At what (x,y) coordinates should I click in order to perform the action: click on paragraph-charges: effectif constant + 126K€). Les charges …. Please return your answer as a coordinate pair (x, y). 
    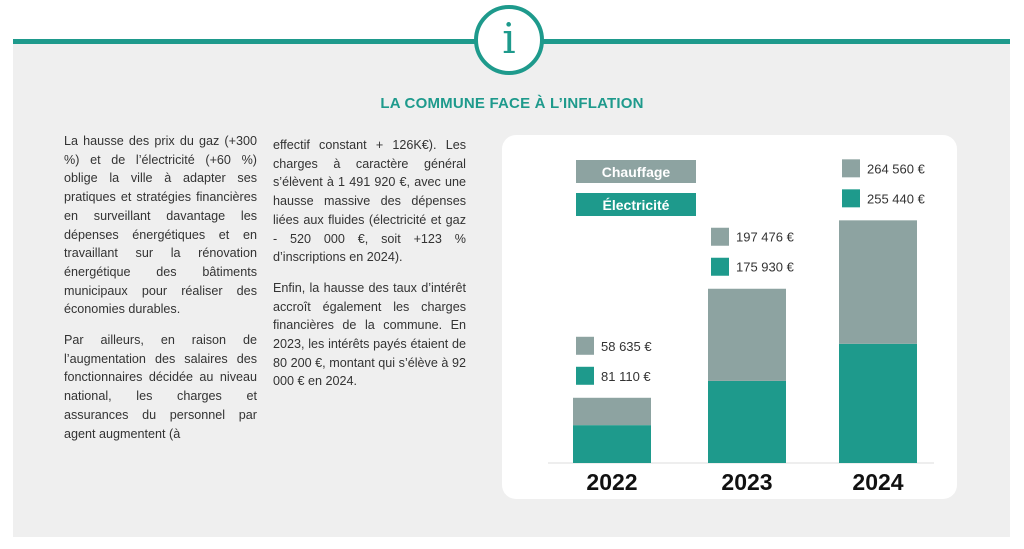
    Looking at the image, I should click on (369, 201).